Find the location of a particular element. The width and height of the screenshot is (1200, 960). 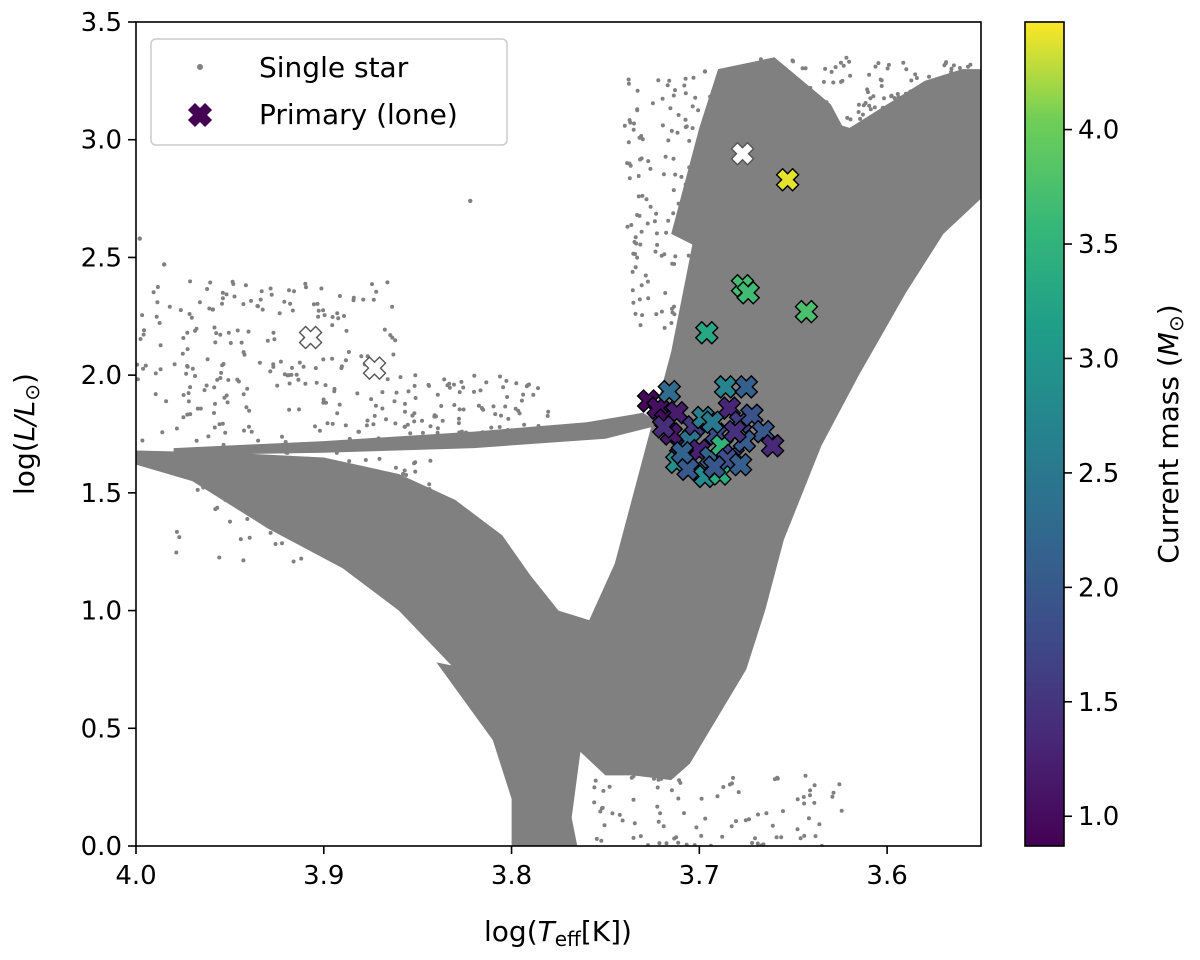

colorbar: 1.0 1.5 2.0 2.5 3.0 3.5 4.0 Current mass (M⊙) is located at coordinates (1106, 434).